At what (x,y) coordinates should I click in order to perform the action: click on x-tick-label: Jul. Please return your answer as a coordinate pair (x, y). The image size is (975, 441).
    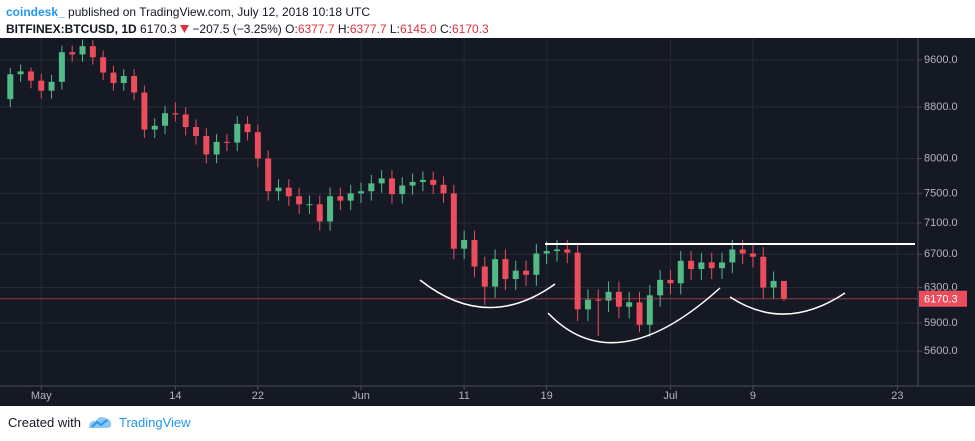
    Looking at the image, I should click on (670, 396).